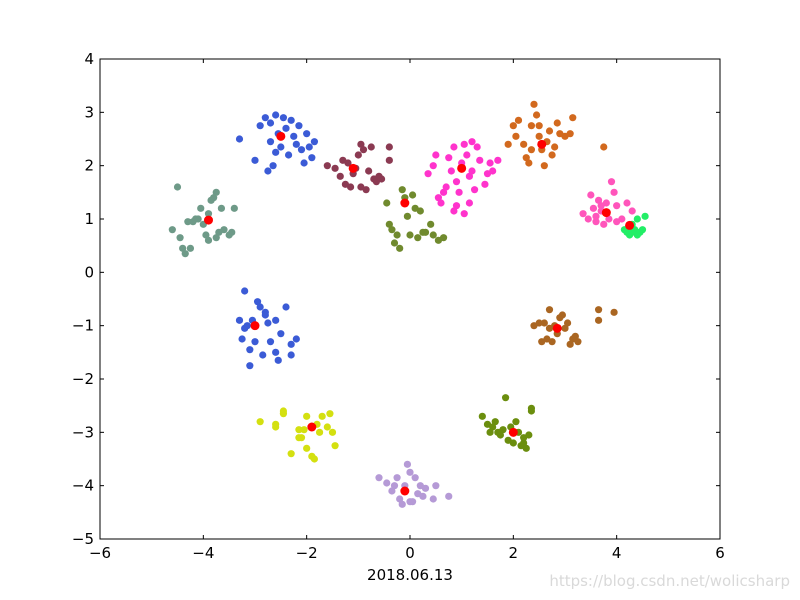 Image resolution: width=800 pixels, height=600 pixels. I want to click on x-tick-label: 0, so click(410, 553).